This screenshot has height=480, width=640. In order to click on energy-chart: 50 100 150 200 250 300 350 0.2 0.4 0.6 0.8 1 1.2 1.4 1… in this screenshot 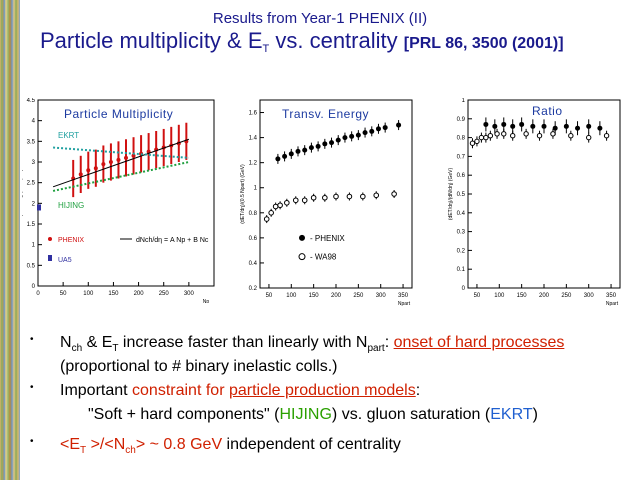, I will do `click(326, 203)`.